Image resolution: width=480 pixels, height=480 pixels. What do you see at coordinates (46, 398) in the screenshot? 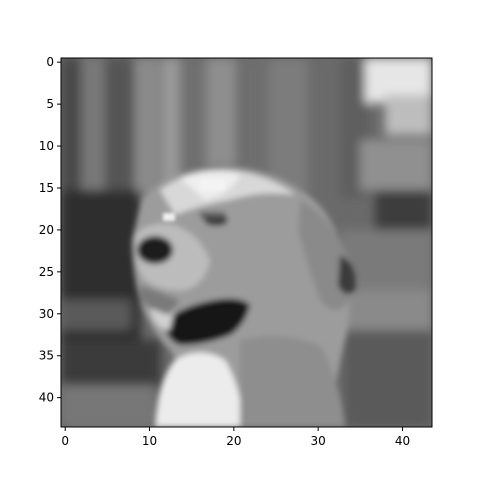
I see `y-tick-label: 40` at bounding box center [46, 398].